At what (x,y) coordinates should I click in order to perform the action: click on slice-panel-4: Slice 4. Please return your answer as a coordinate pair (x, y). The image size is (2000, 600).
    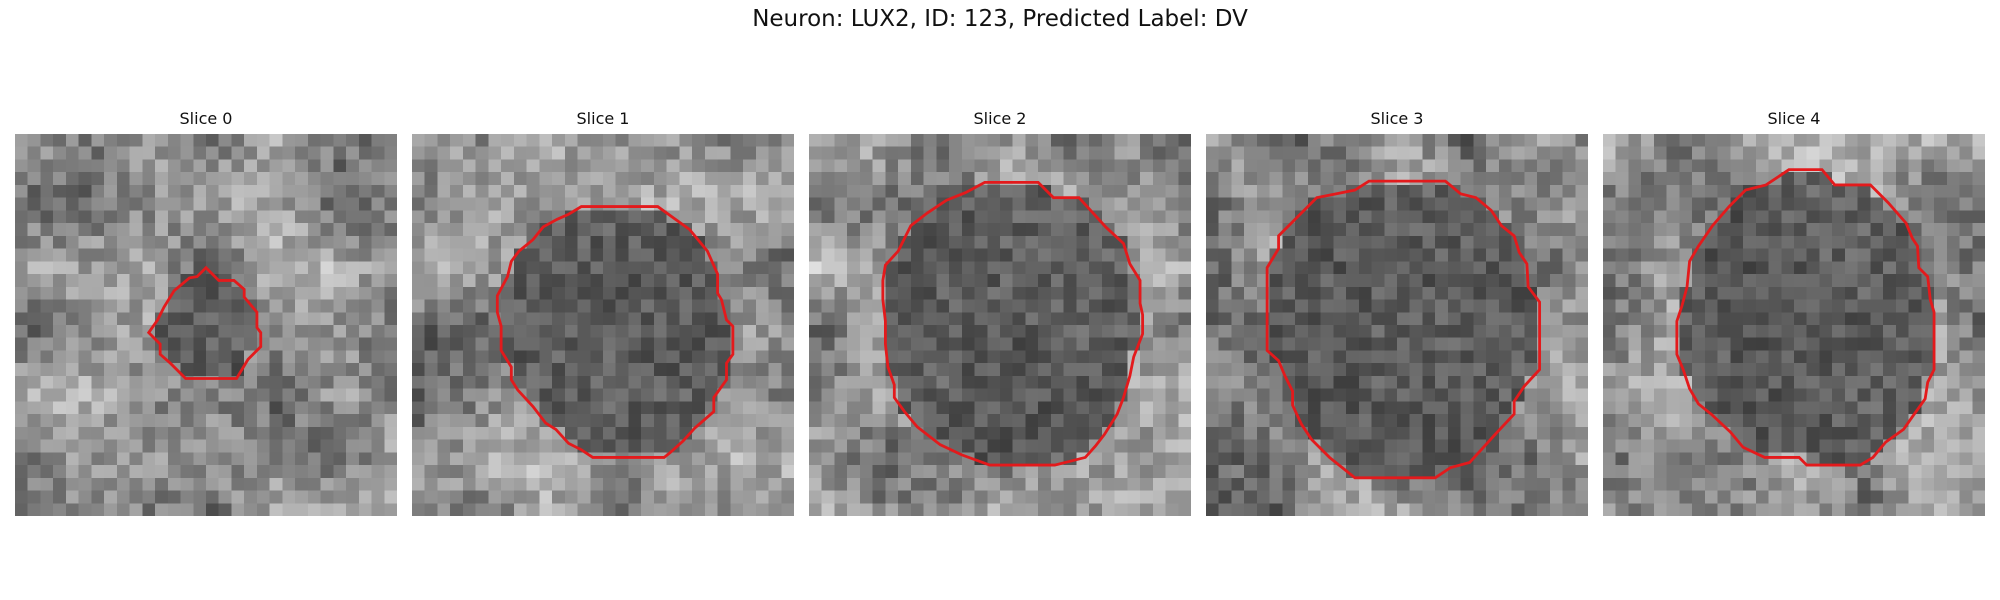
    Looking at the image, I should click on (1794, 312).